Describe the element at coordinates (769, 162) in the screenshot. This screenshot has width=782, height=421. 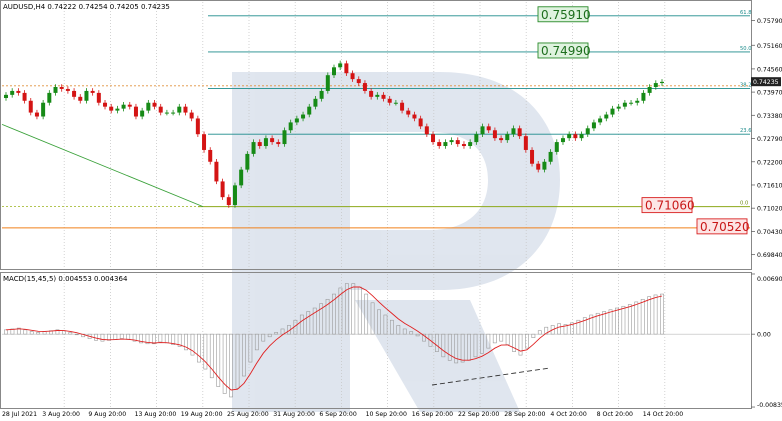
I see `y-tick-label: 0.72200` at that location.